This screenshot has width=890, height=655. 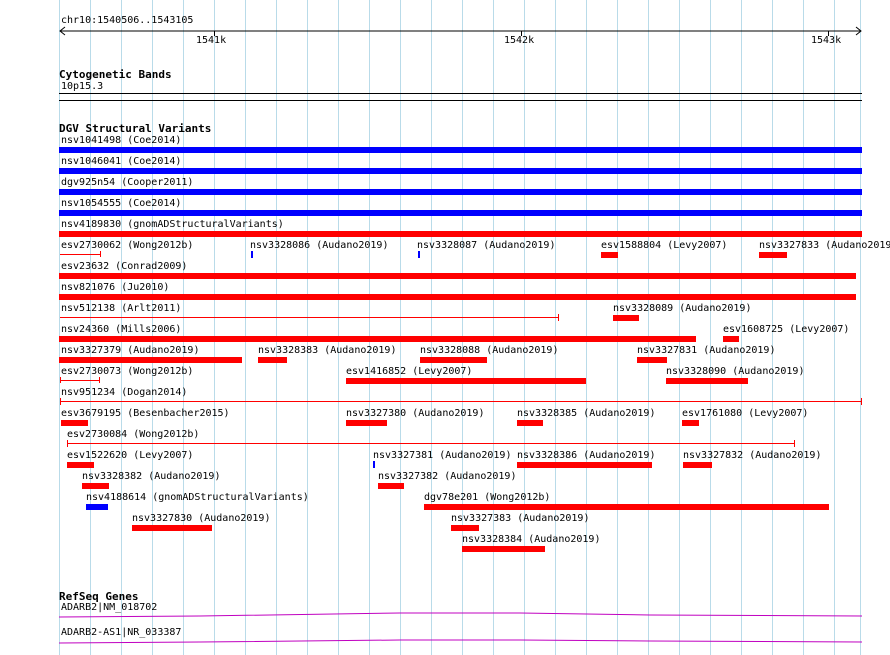 I want to click on variant-label: nsv3327832 (Audano2019), so click(x=752, y=455).